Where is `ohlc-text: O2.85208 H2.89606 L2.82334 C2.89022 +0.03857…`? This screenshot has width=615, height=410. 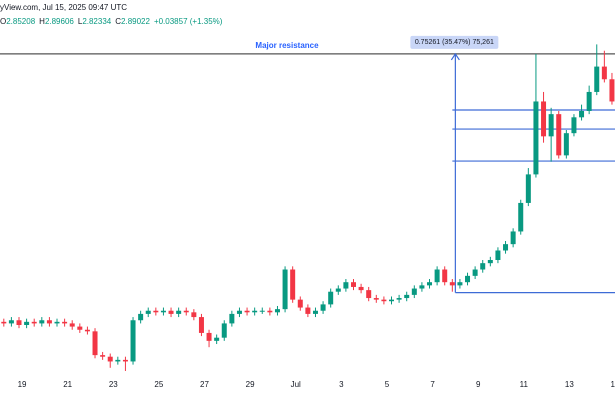
ohlc-text: O2.85208 H2.89606 L2.82334 C2.89022 +0.03857… is located at coordinates (111, 21).